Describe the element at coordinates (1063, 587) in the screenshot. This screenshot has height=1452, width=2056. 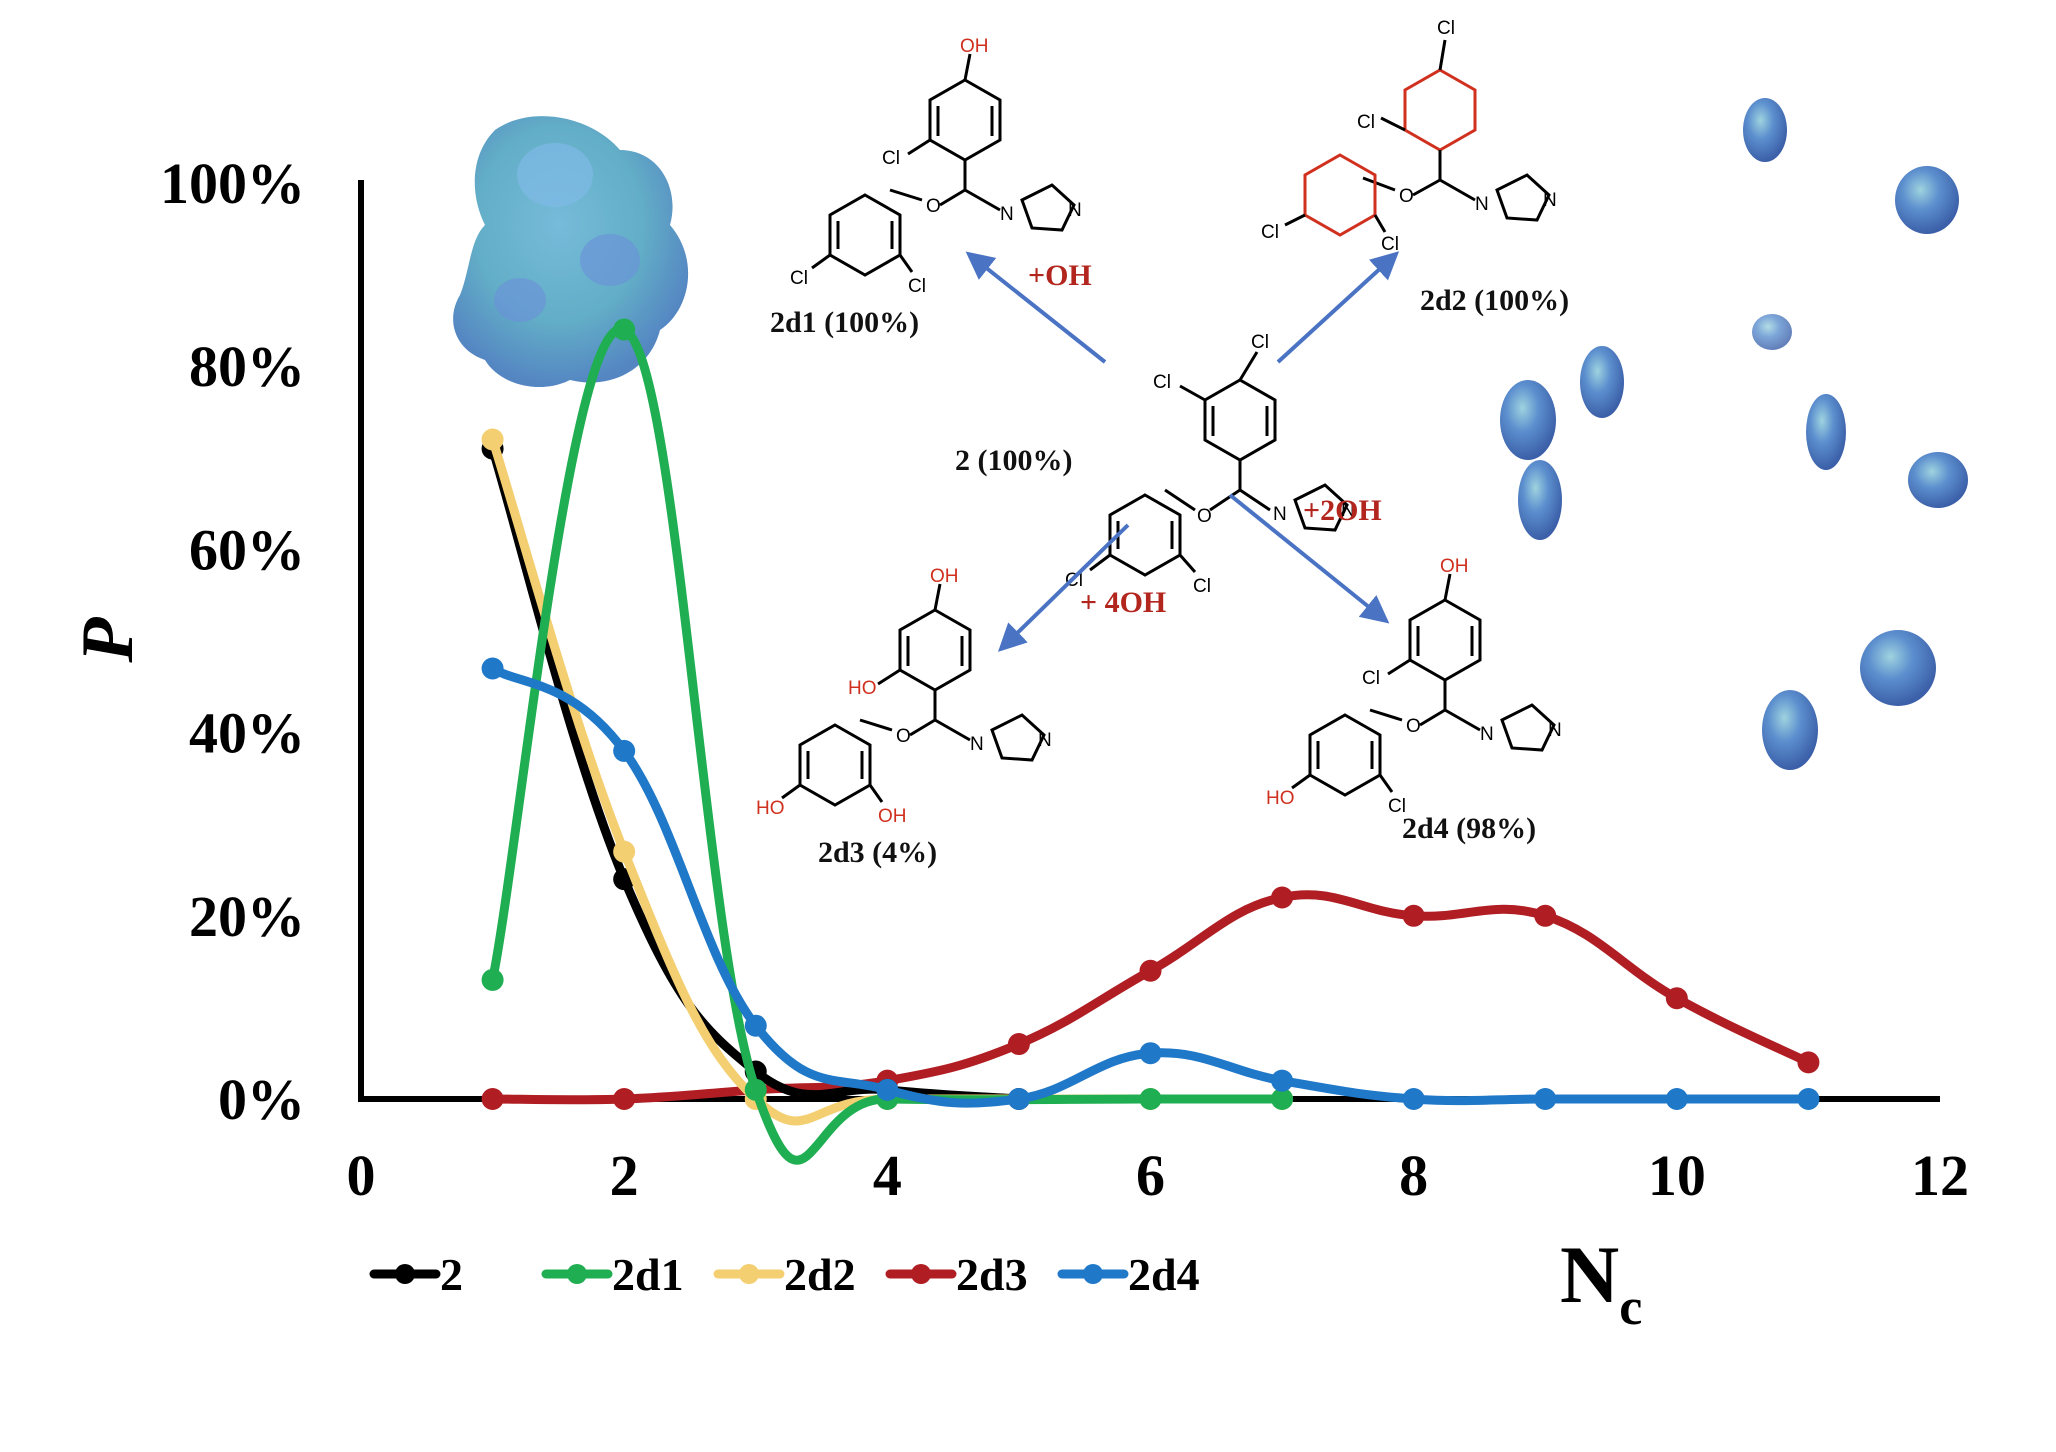
I see `arrow-to-2d3` at that location.